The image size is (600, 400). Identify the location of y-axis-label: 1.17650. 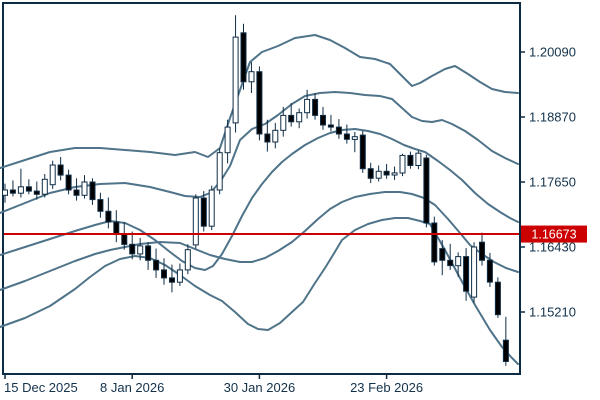
(552, 182).